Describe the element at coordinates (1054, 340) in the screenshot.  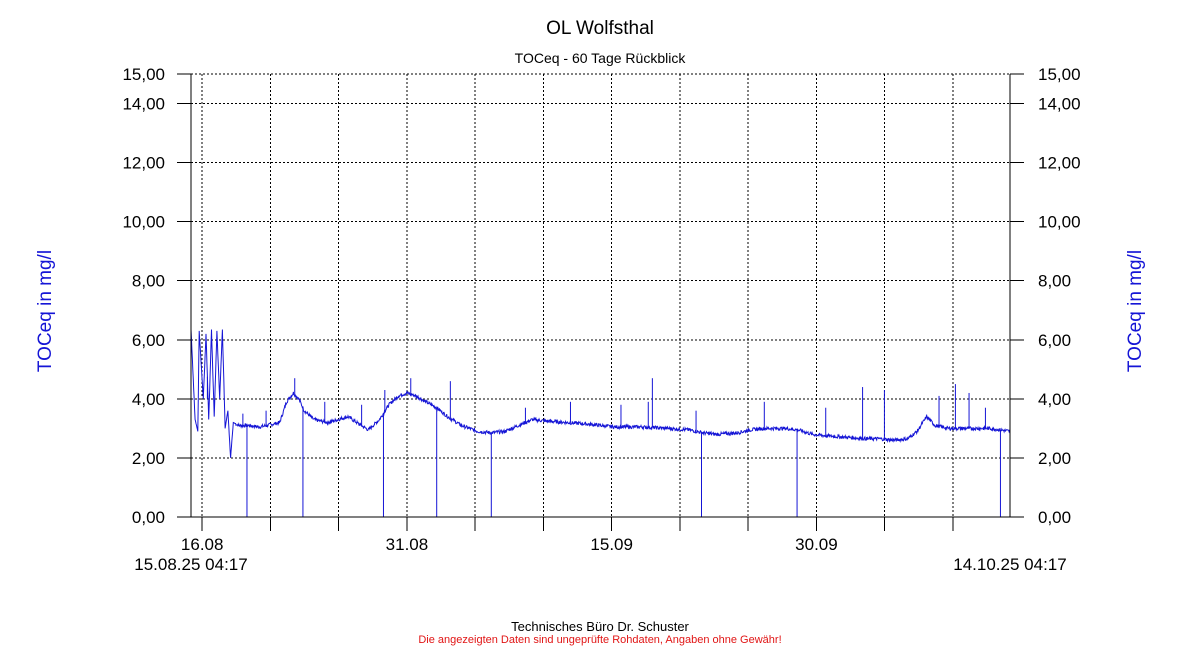
I see `y-tick-label-right: 6,00` at that location.